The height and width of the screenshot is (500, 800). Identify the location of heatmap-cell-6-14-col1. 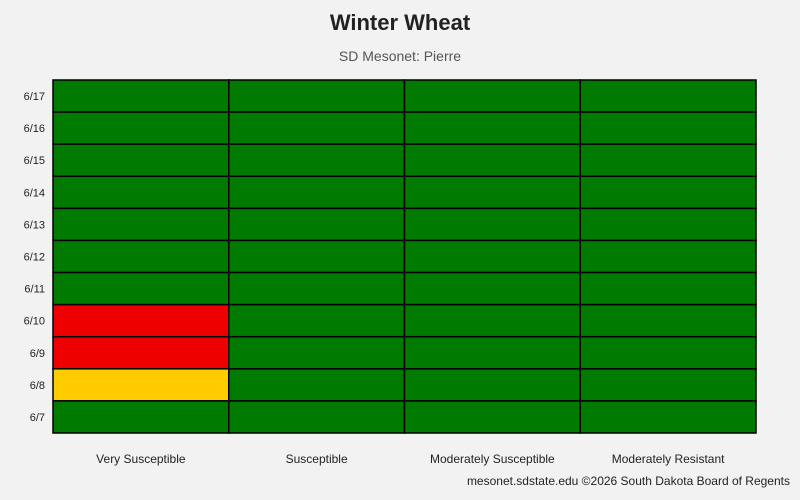
(141, 192).